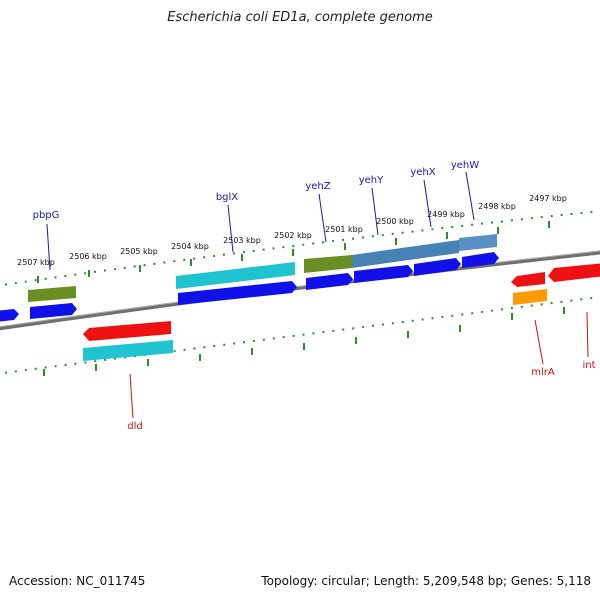  What do you see at coordinates (242, 240) in the screenshot?
I see `kbp-label: 2503 kbp` at bounding box center [242, 240].